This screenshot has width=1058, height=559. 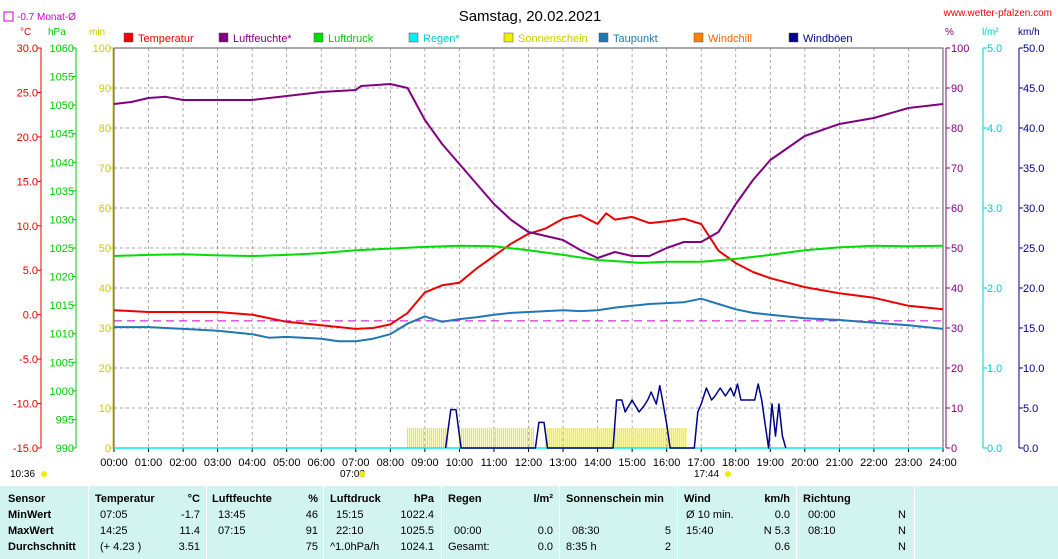 What do you see at coordinates (62, 78) in the screenshot?
I see `pressure-tick-label: 1055` at bounding box center [62, 78].